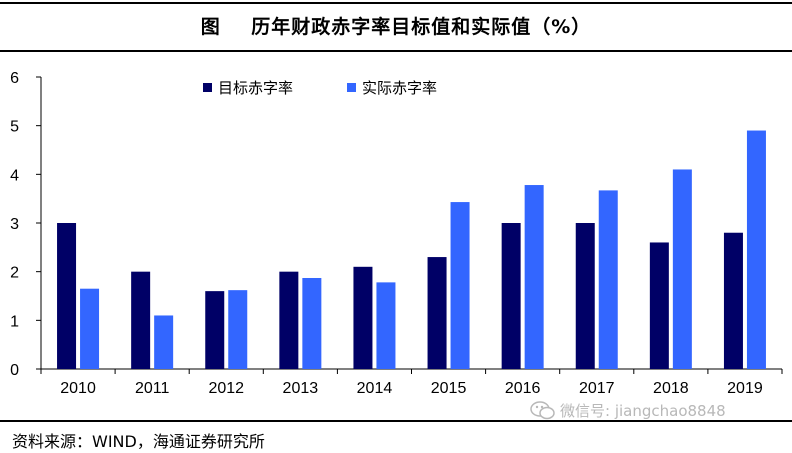 The image size is (792, 453). I want to click on x-tick-label: 2010, so click(78, 388).